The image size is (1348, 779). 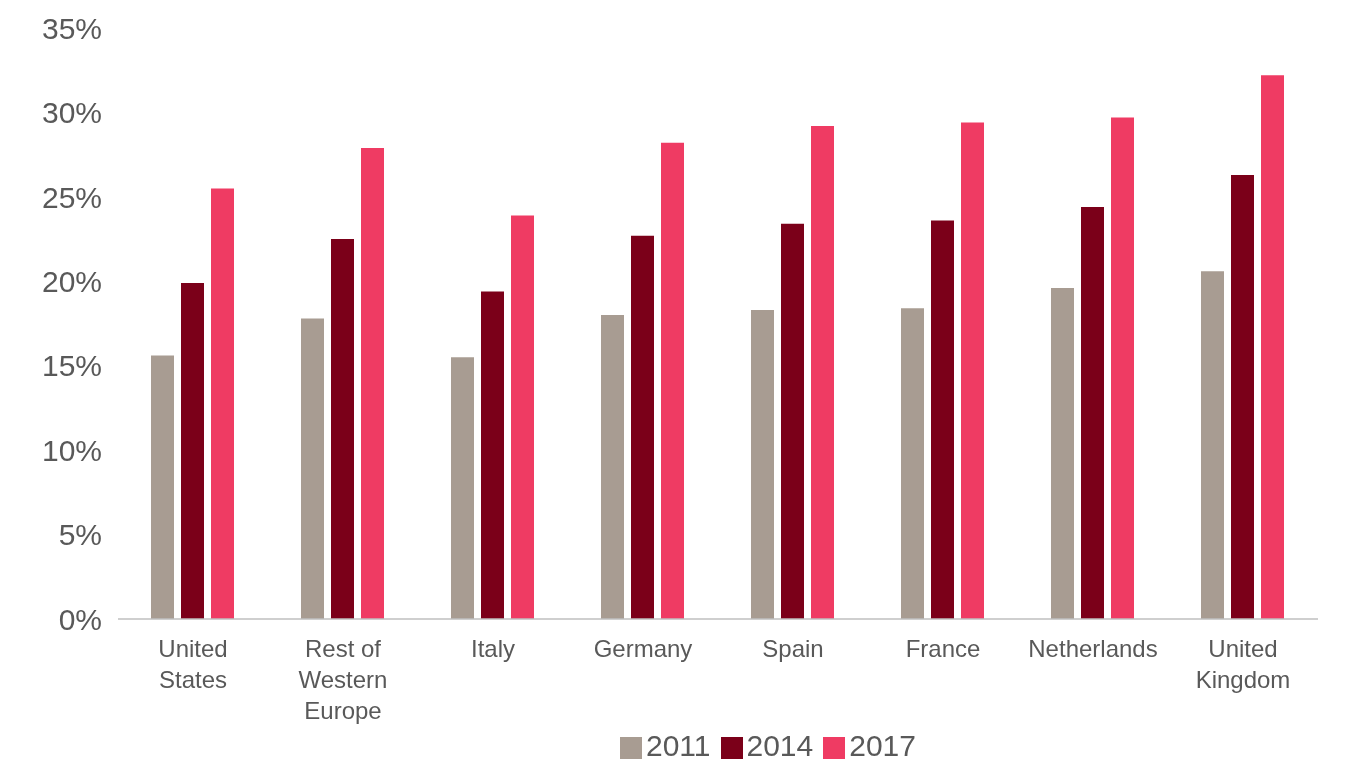 I want to click on y-tick-label: 5%, so click(x=80, y=535).